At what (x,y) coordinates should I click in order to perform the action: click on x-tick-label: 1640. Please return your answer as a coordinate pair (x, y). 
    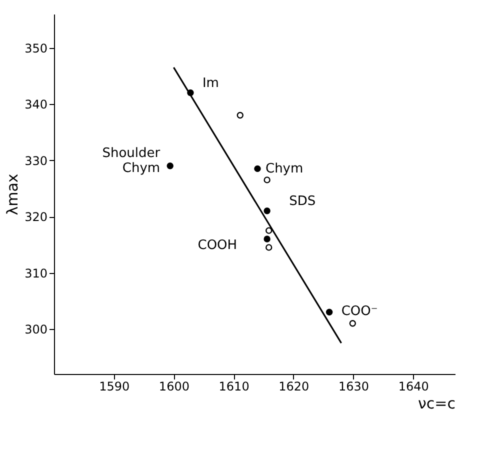
    Looking at the image, I should click on (413, 387).